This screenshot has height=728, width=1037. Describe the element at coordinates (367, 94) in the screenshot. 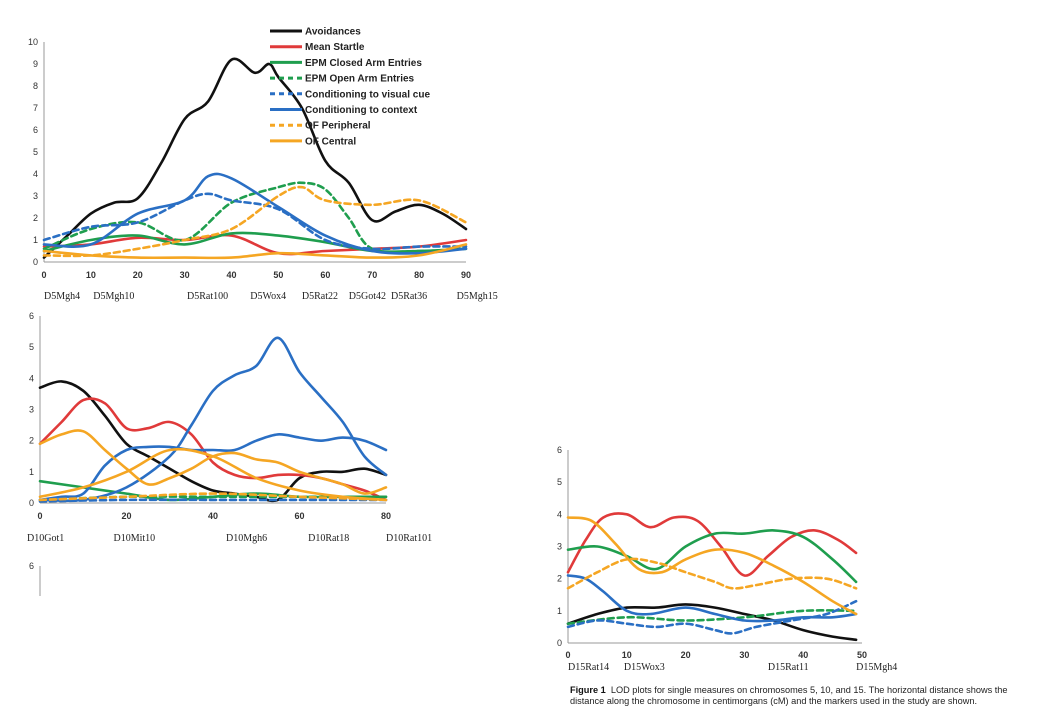

I see `legend-label-conditioning-to-visual-cue: Conditioning to visual cue` at that location.